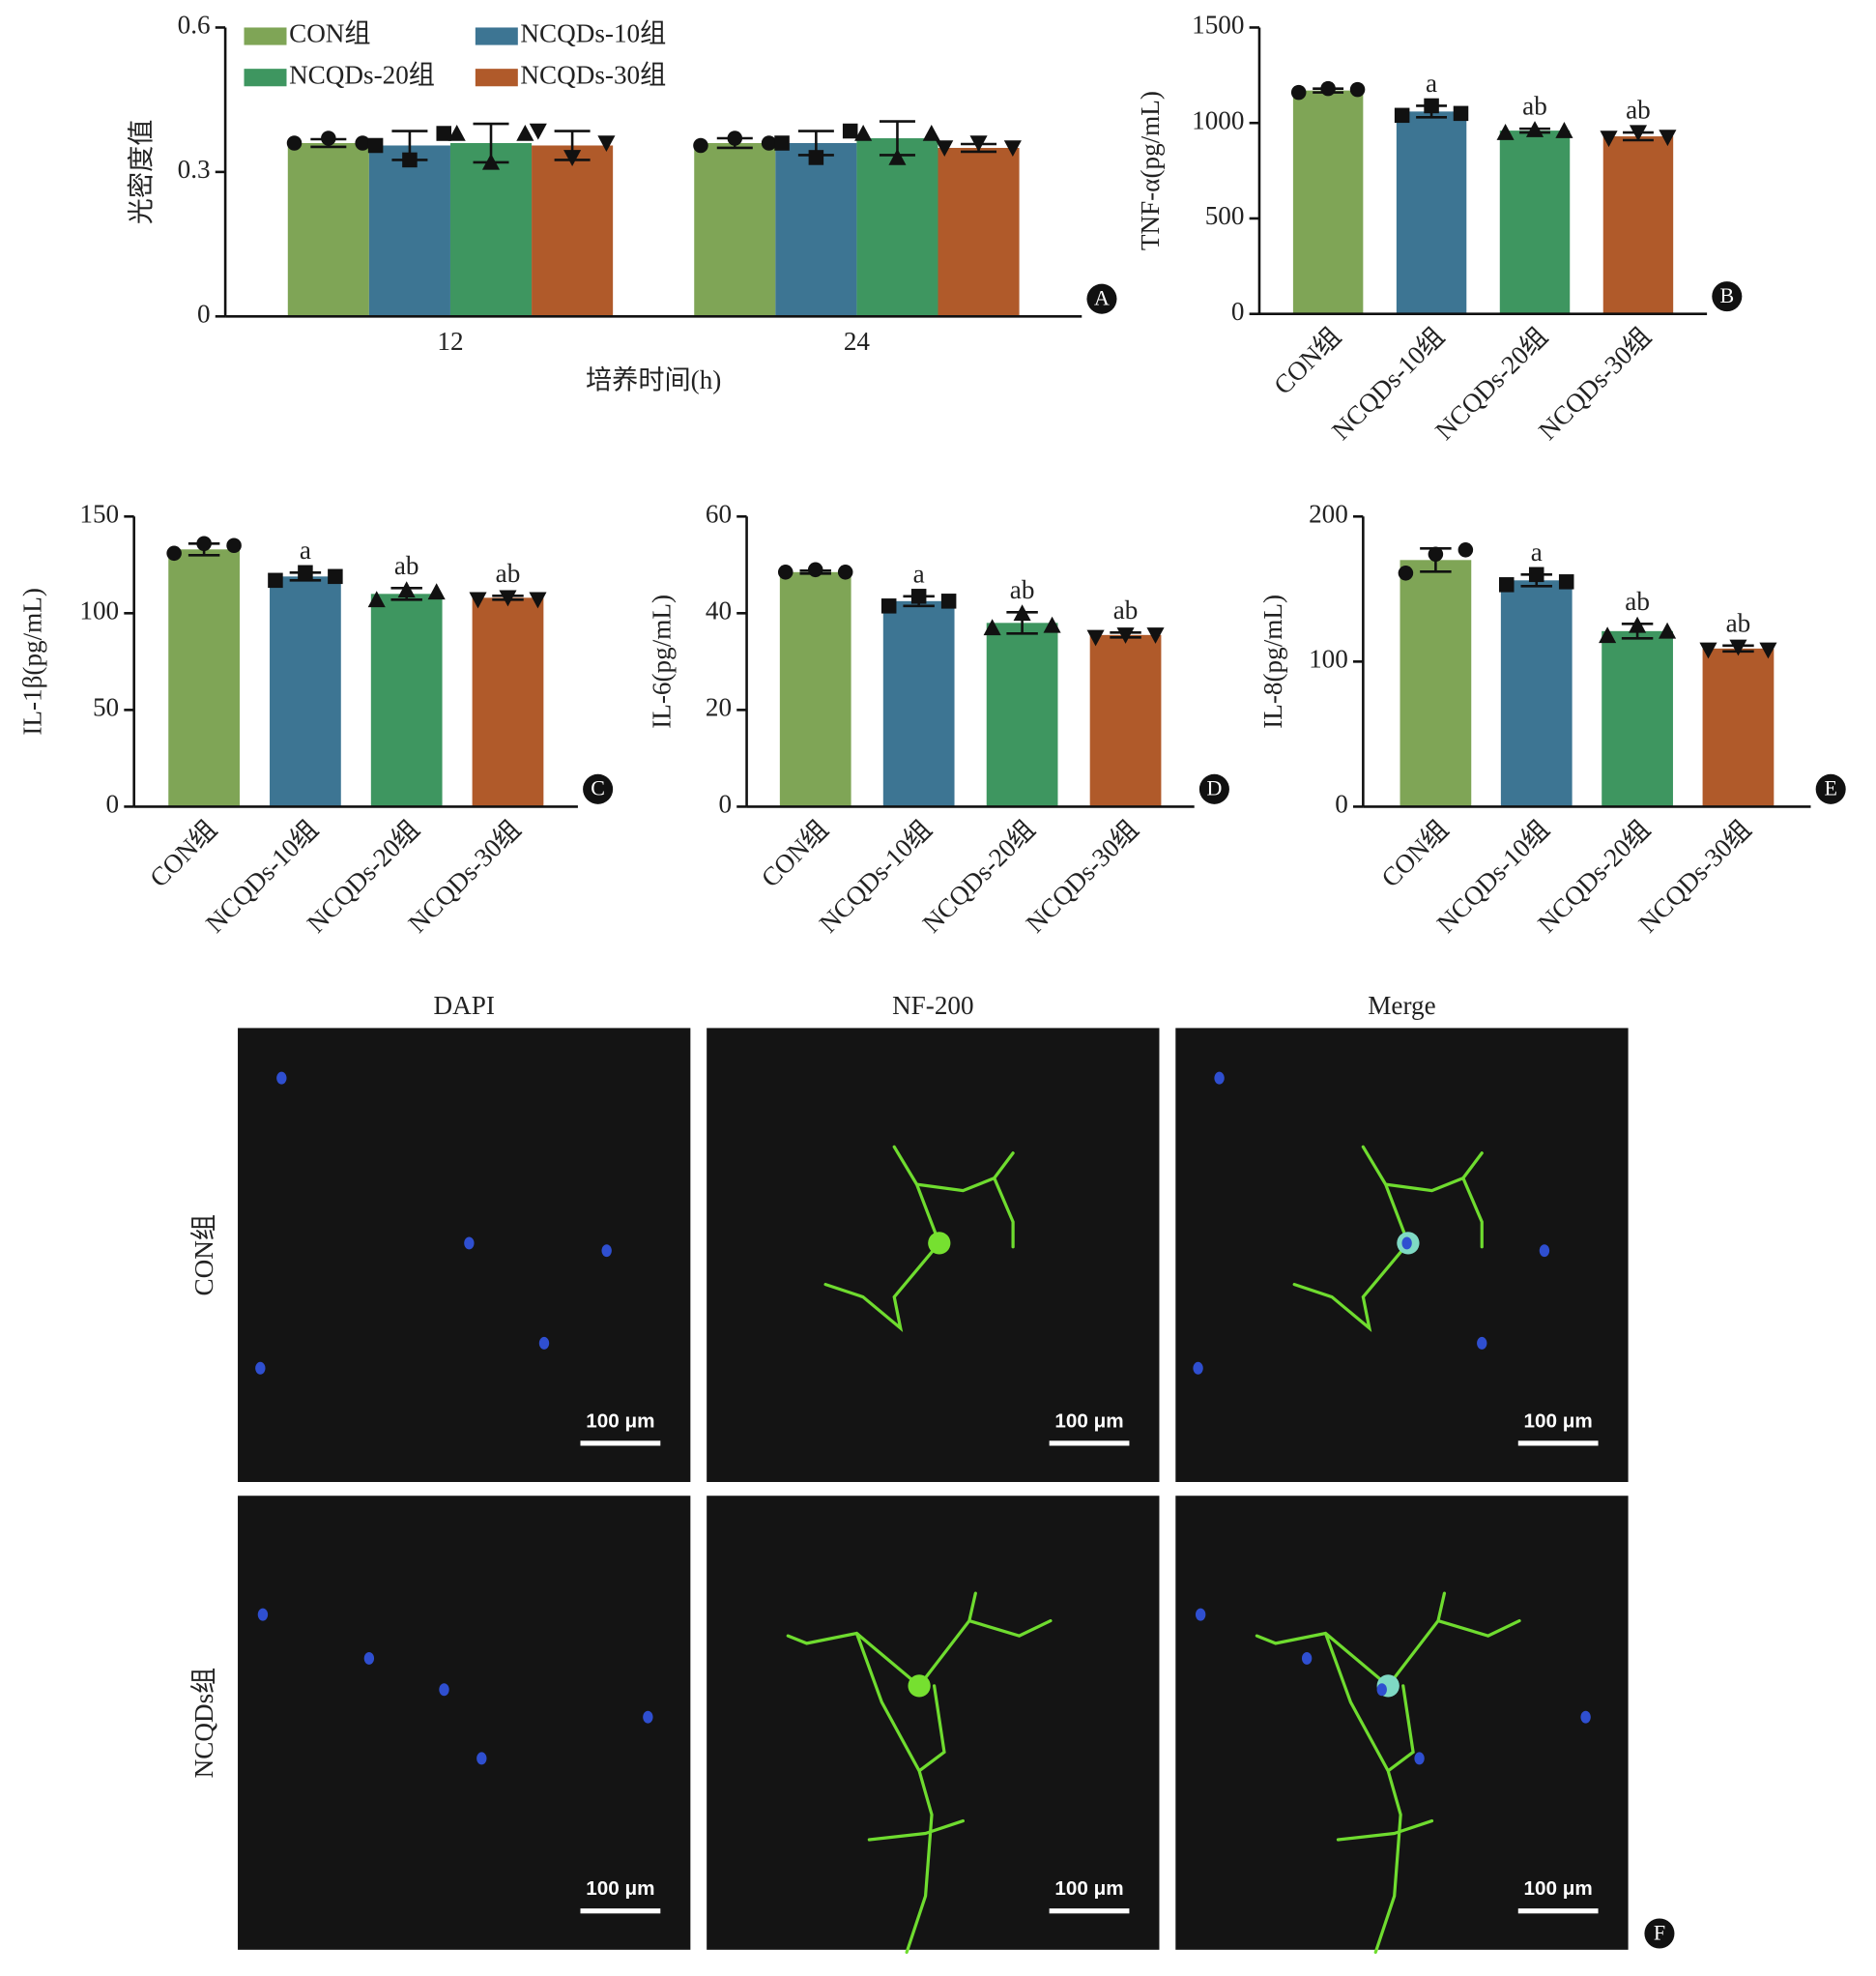  I want to click on x-tick-label: 12, so click(450, 341).